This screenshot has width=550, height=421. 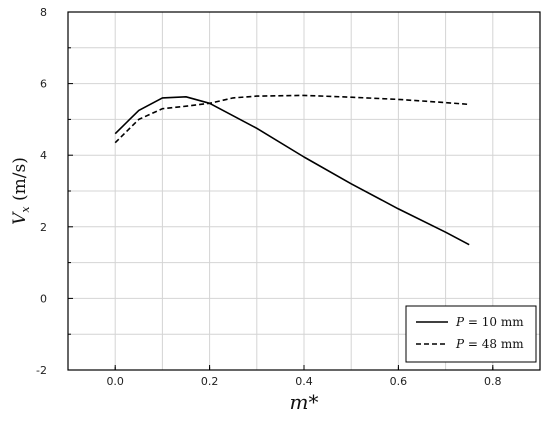 What do you see at coordinates (493, 381) in the screenshot?
I see `x-tick-label: 0.8` at bounding box center [493, 381].